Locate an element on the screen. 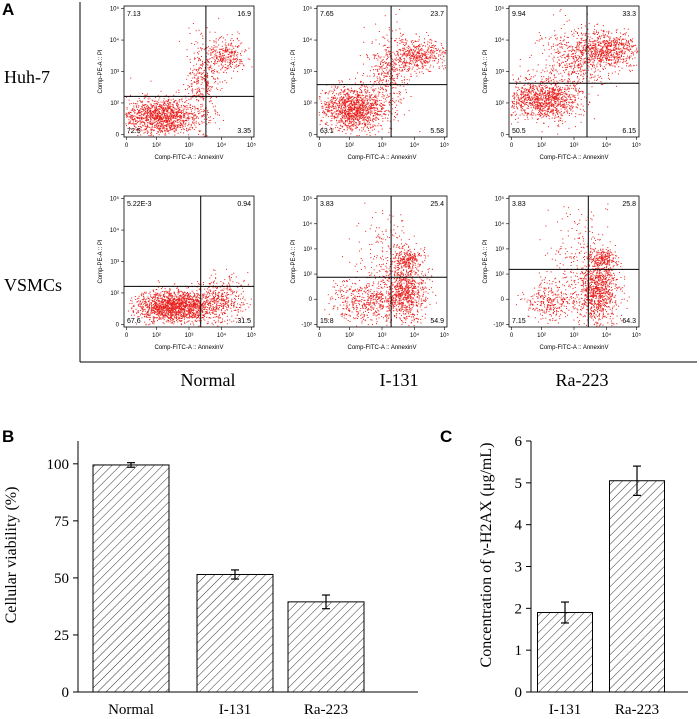 The image size is (699, 719). quadrant-lr-value: 3.35 is located at coordinates (244, 131).